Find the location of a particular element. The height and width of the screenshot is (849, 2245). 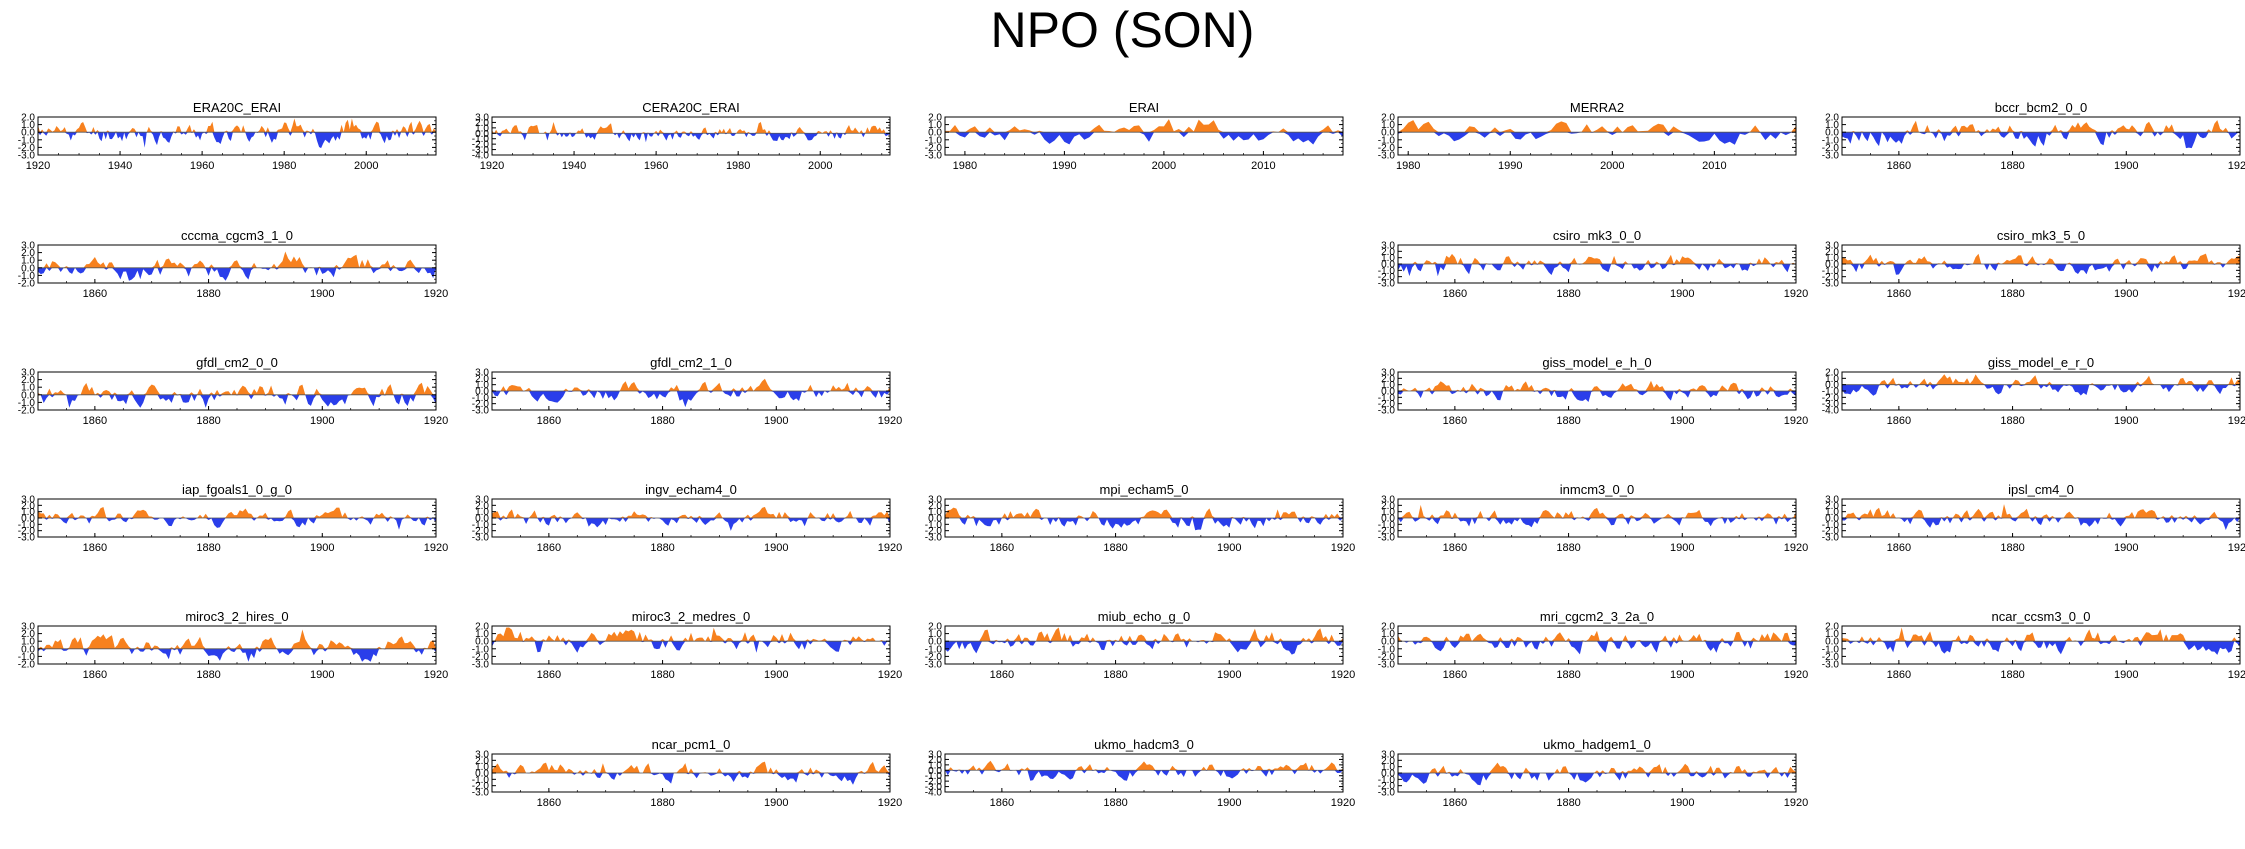

x-tick-label: 2010 is located at coordinates (1714, 166).